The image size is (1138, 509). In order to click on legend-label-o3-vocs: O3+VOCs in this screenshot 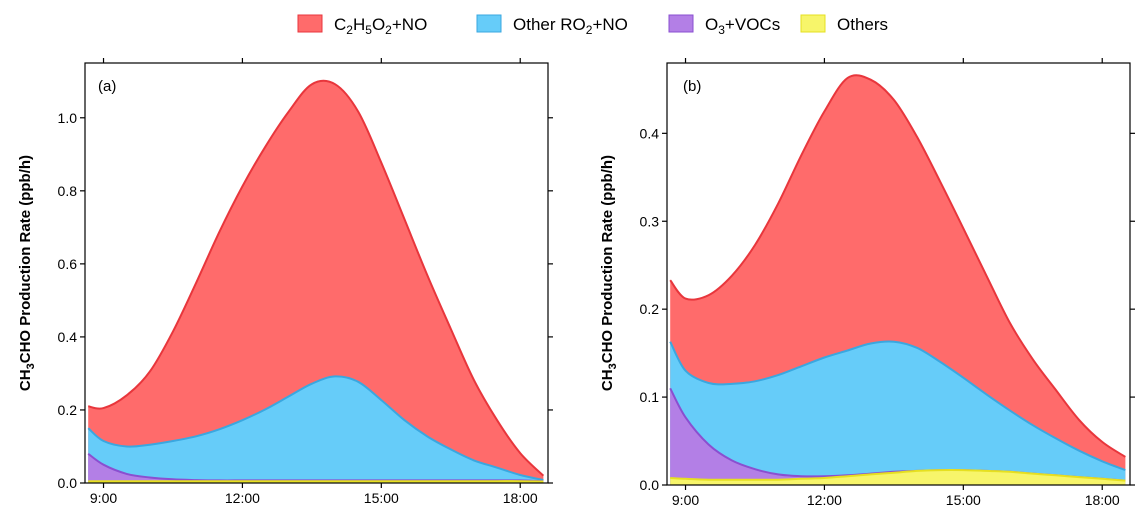, I will do `click(742, 26)`.